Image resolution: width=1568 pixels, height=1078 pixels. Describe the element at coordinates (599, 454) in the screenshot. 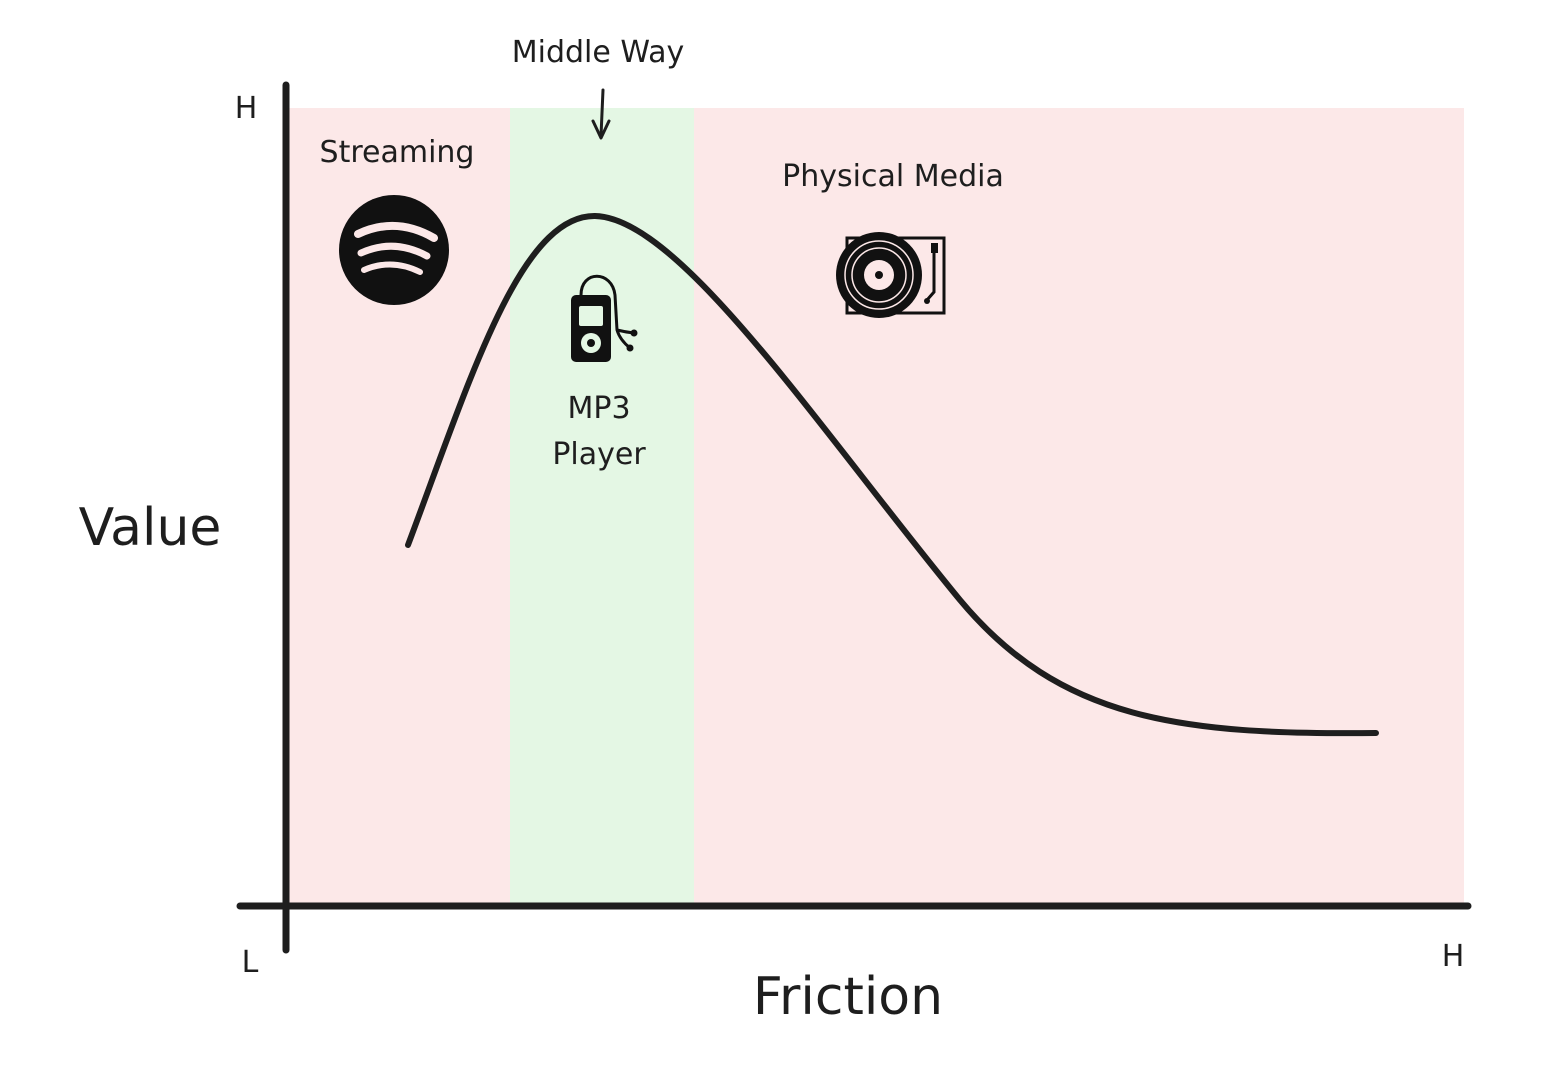

I see `mp3-label-line2: Player` at that location.